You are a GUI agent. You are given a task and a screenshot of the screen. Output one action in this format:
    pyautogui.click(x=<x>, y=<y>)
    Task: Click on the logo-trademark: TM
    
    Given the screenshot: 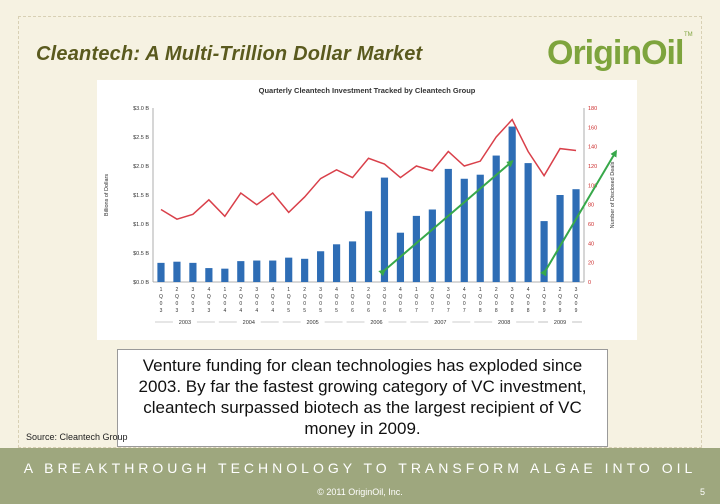 What is the action you would take?
    pyautogui.click(x=688, y=35)
    